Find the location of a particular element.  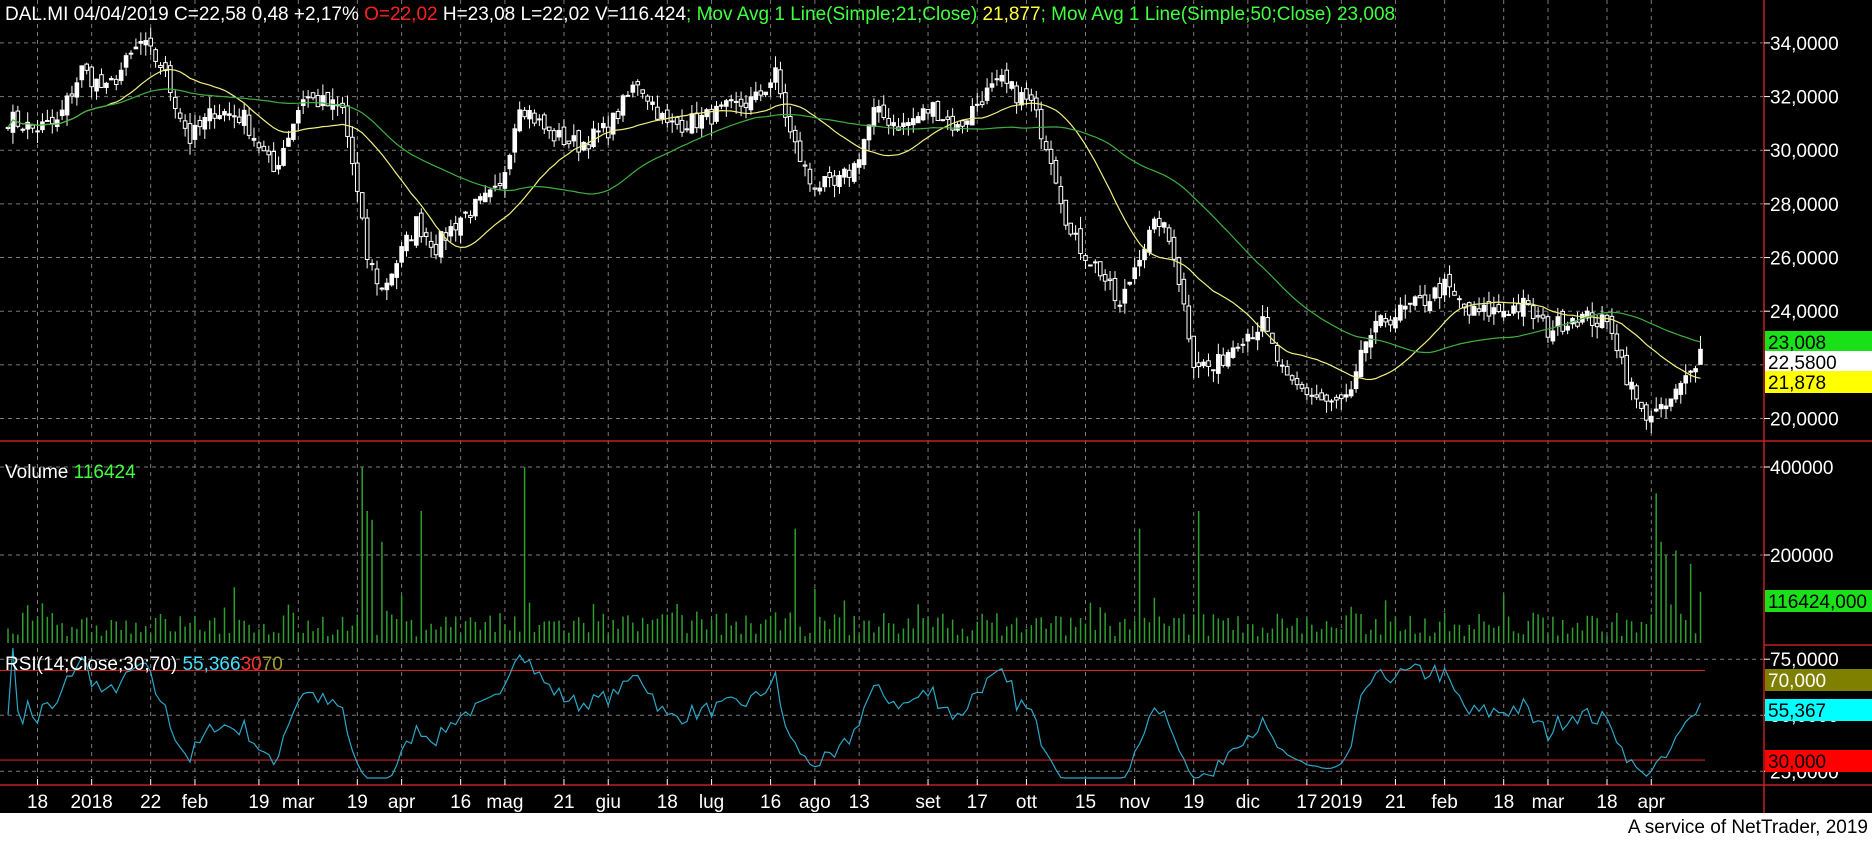

volume-label-name: Volume is located at coordinates (37, 472).